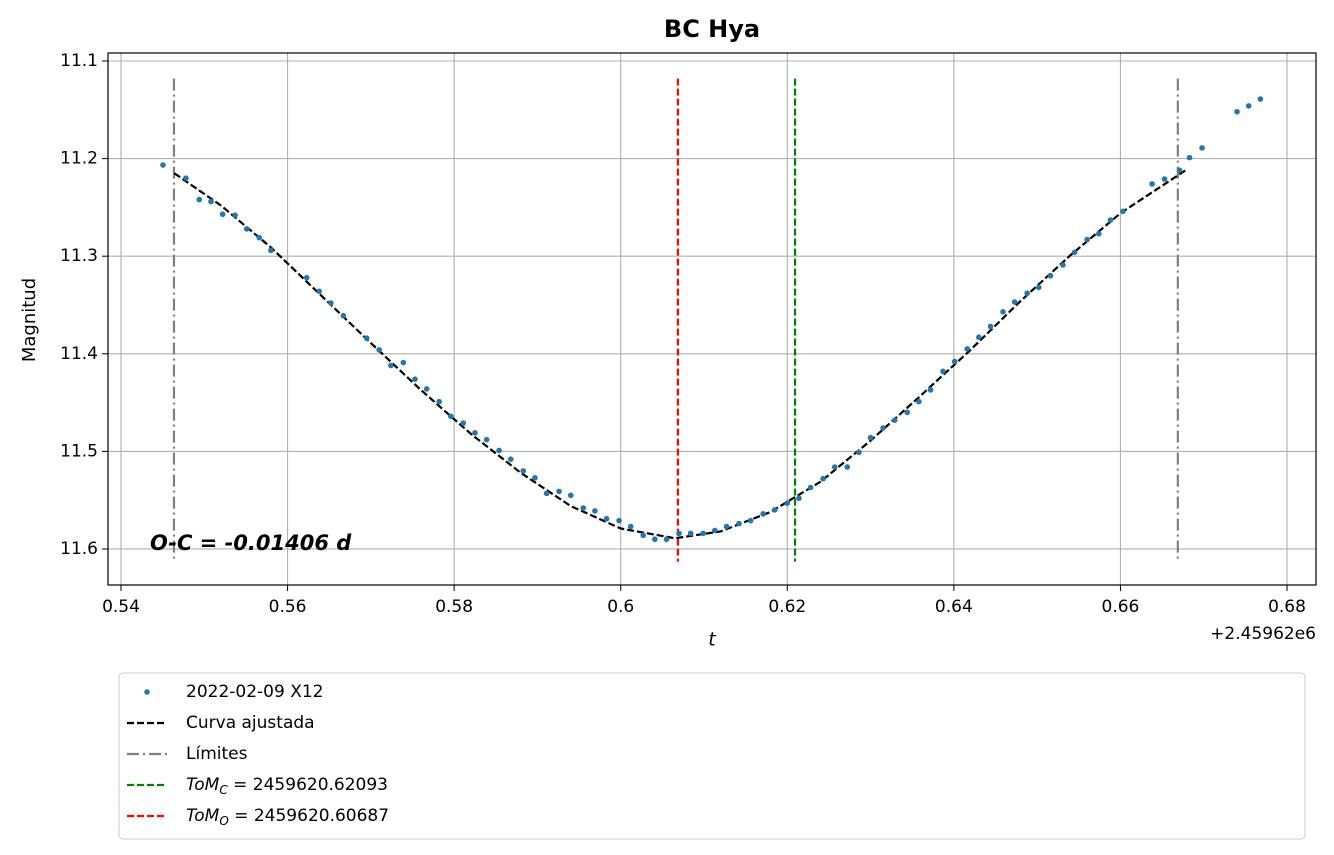 The image size is (1334, 855). I want to click on y-tick-label: 11.6, so click(79, 549).